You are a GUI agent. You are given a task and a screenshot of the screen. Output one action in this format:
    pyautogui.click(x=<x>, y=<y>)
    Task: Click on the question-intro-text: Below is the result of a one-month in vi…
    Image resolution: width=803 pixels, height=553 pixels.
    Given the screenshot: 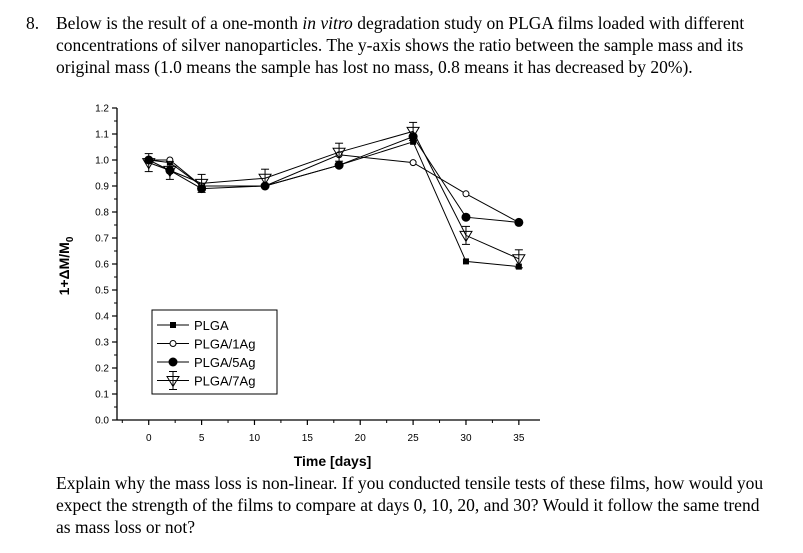 What is the action you would take?
    pyautogui.click(x=406, y=45)
    